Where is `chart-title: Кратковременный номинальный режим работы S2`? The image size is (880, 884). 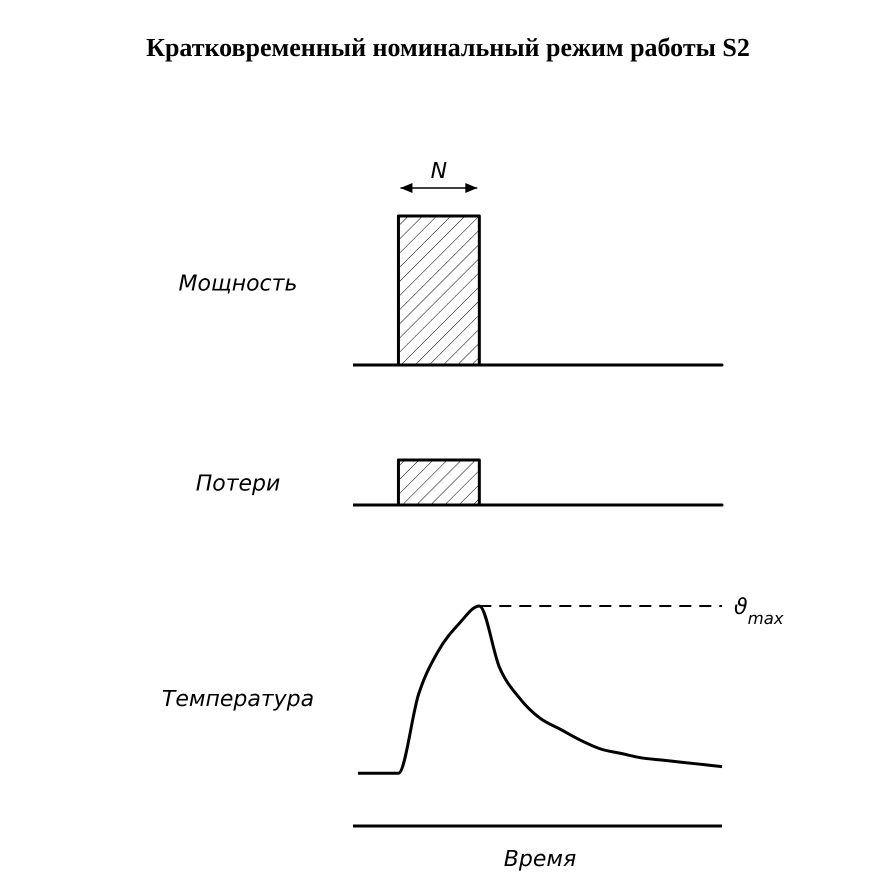 chart-title: Кратковременный номинальный режим работы S2 is located at coordinates (448, 47).